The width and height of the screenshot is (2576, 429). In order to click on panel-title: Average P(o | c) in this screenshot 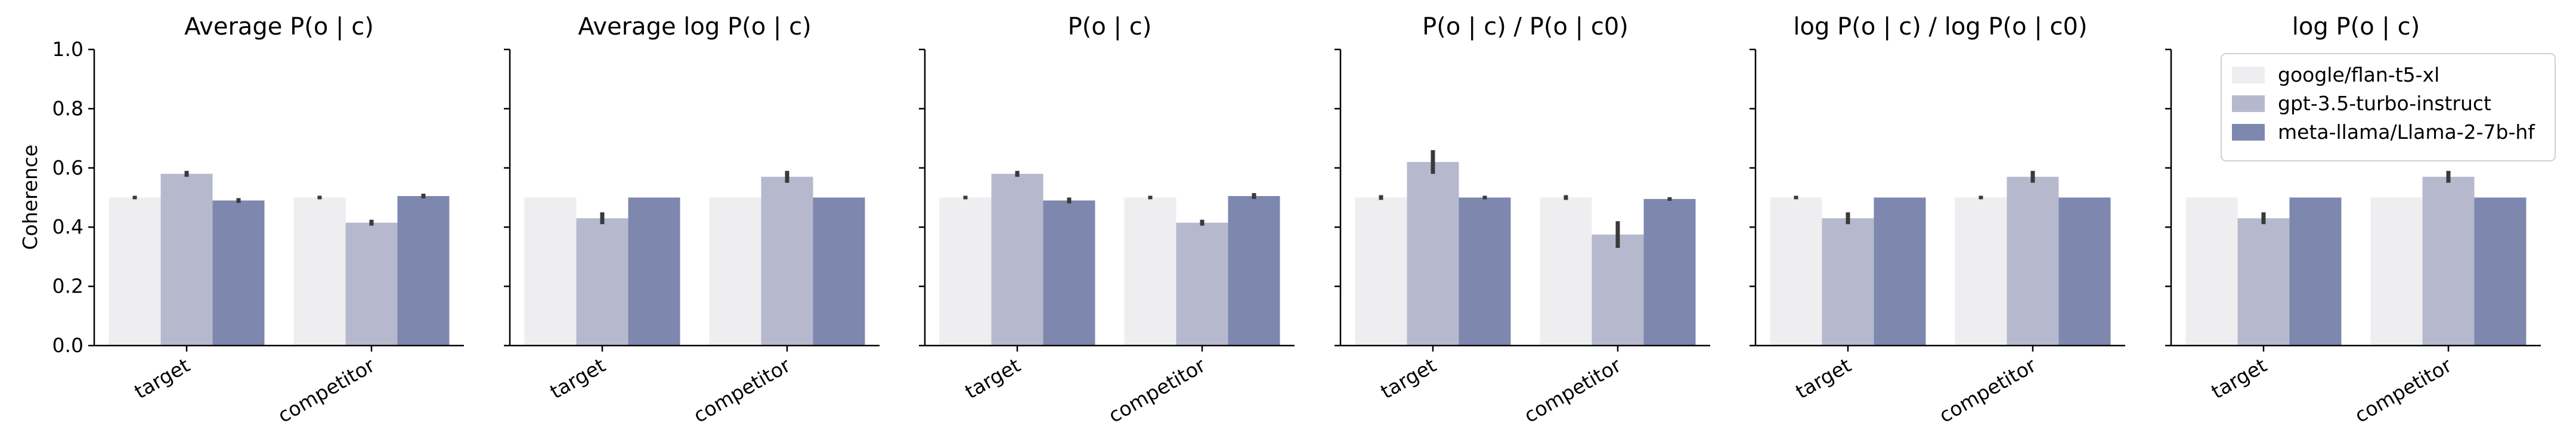, I will do `click(279, 27)`.